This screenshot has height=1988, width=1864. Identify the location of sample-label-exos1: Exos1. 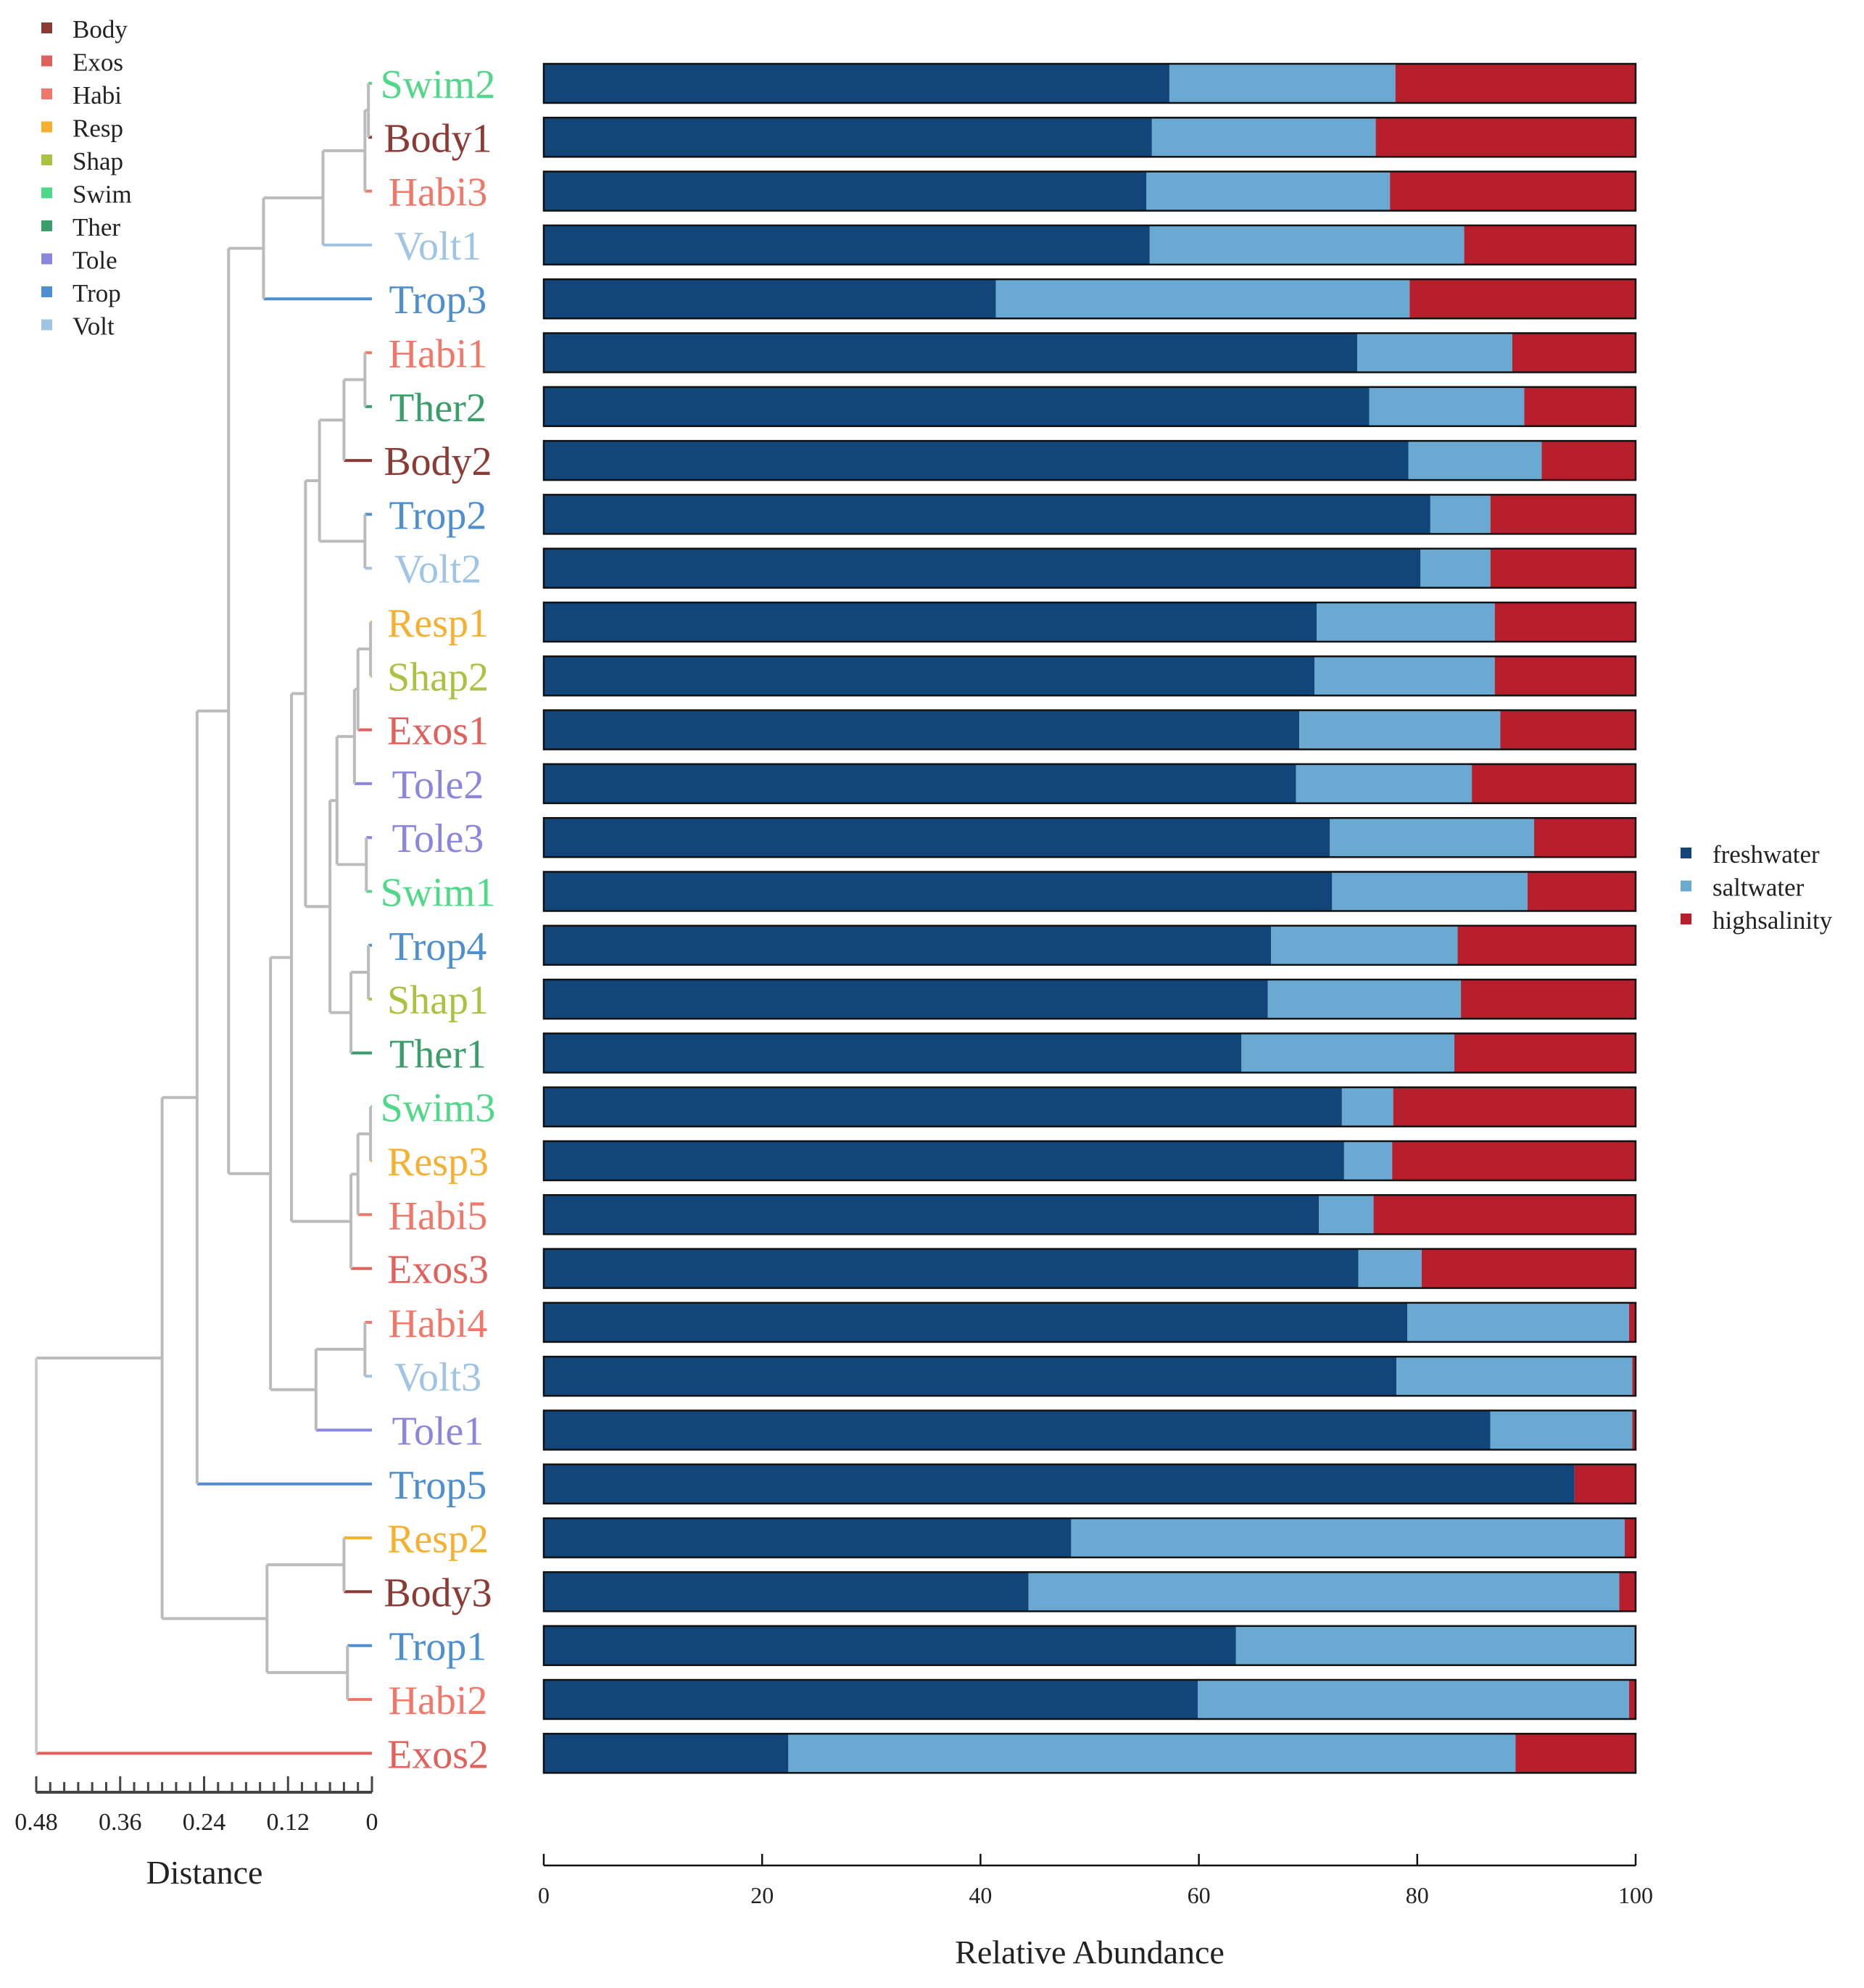
(438, 731).